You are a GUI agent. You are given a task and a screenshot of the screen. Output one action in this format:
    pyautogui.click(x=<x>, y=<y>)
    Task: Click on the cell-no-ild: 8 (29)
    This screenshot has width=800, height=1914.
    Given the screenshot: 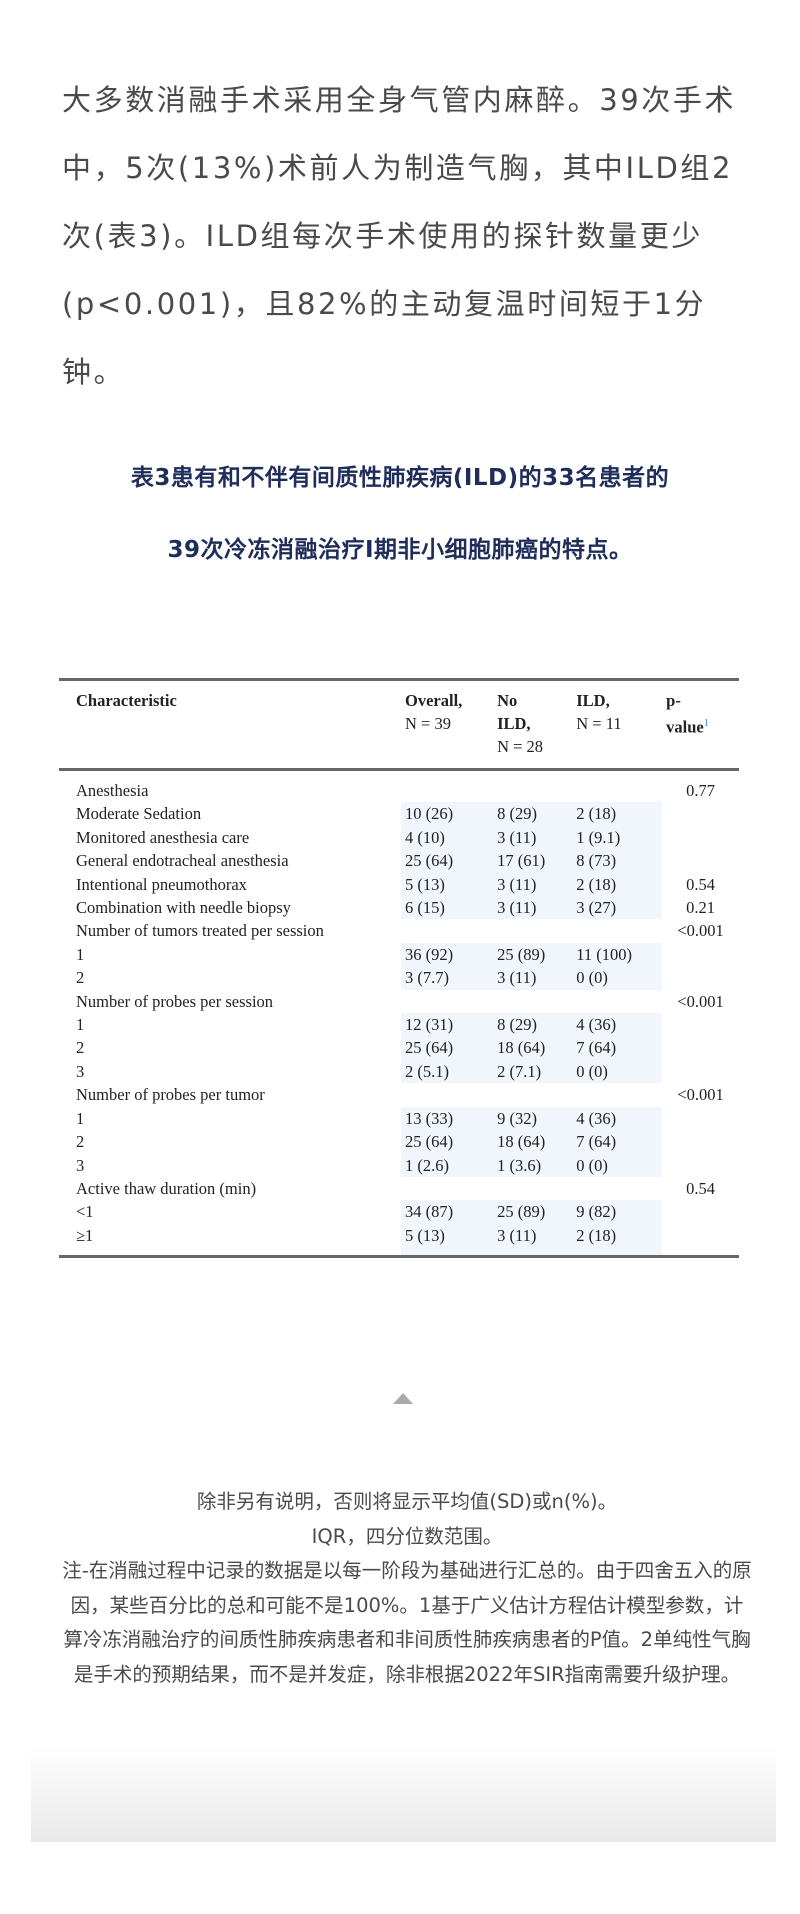 What is the action you would take?
    pyautogui.click(x=533, y=814)
    